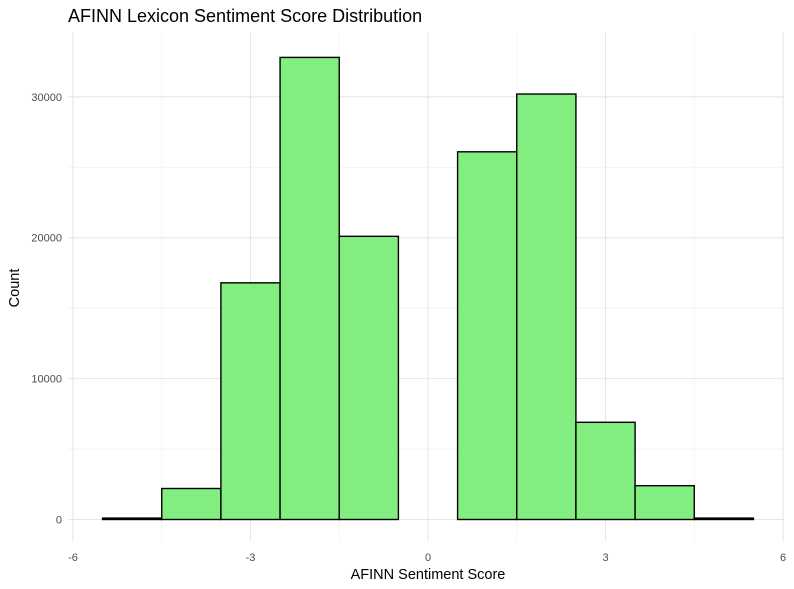 Image resolution: width=794 pixels, height=589 pixels. Describe the element at coordinates (59, 521) in the screenshot. I see `y-tick-label: 0` at that location.